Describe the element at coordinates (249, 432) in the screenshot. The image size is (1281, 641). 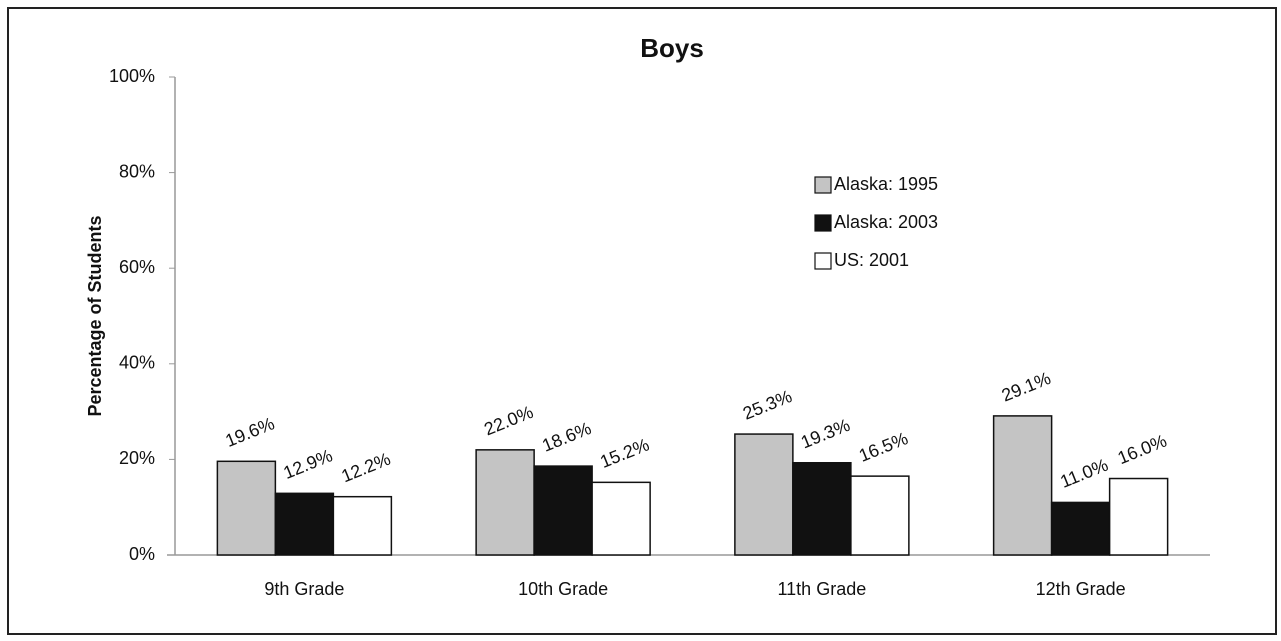
I see `value-label: 19.6%` at that location.